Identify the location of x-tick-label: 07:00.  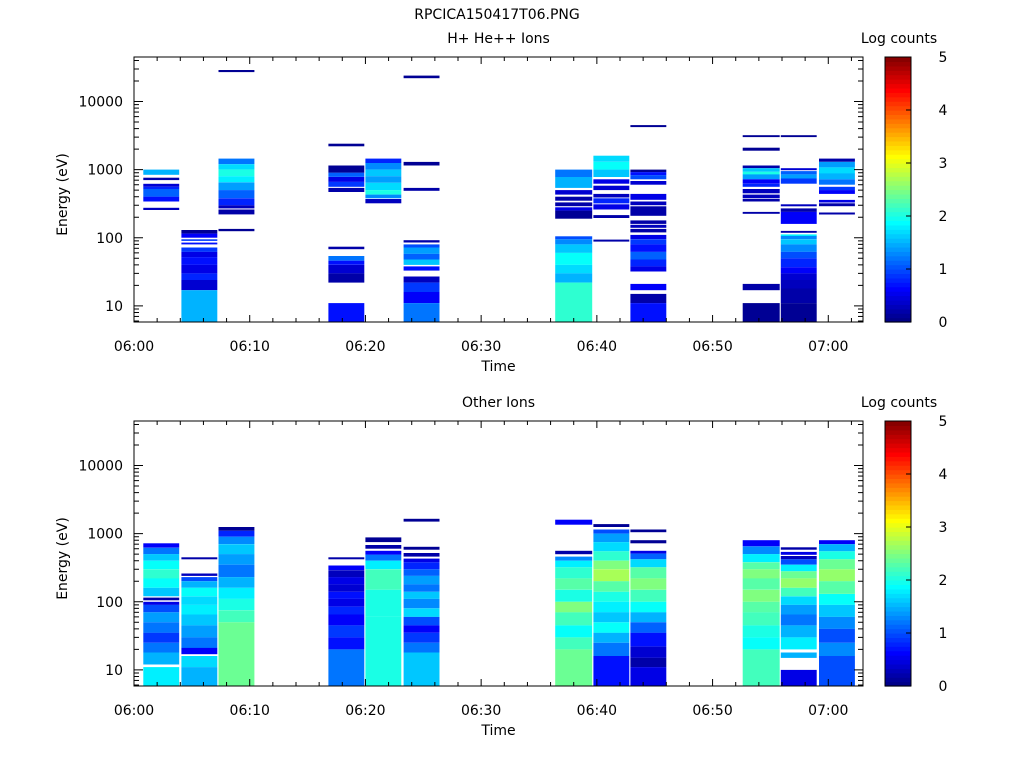
(828, 347).